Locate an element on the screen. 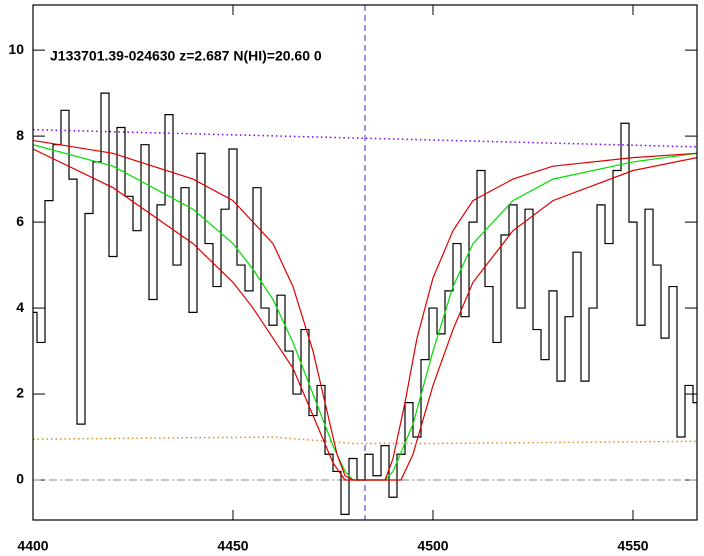 The height and width of the screenshot is (556, 704). y-tick-label: 10 is located at coordinates (16, 49).